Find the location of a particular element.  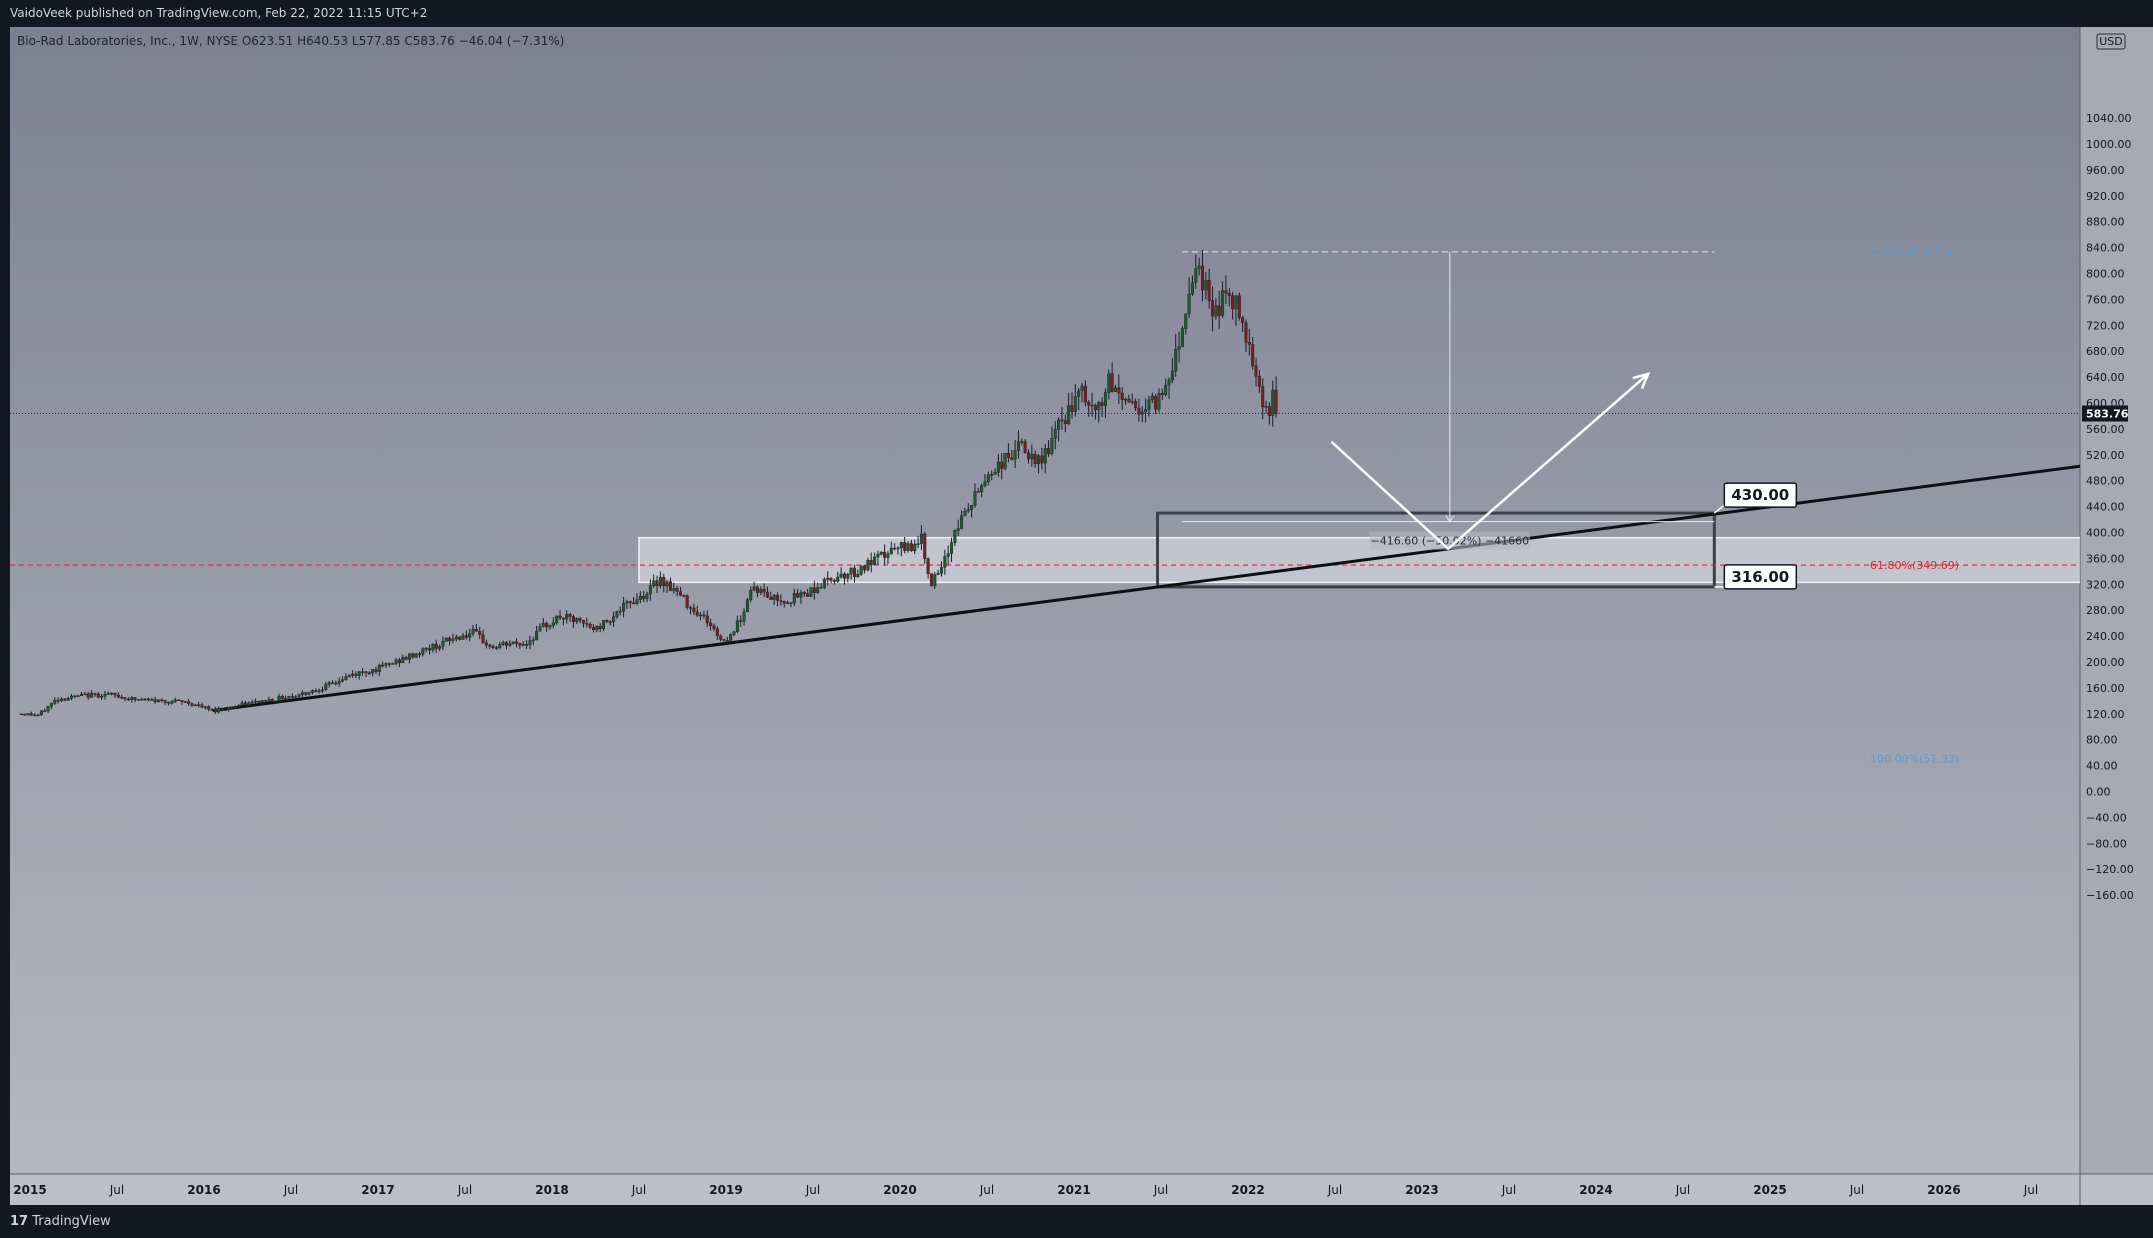

x-tick-label: 2018 is located at coordinates (551, 1190).